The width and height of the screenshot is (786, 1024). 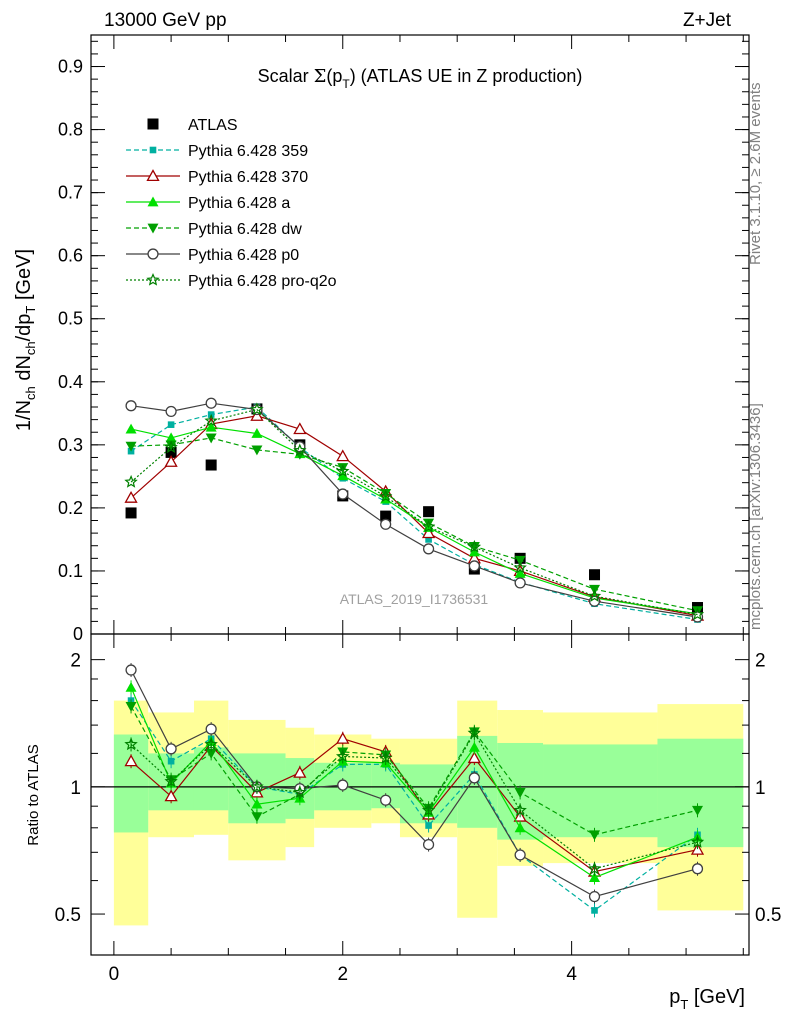 What do you see at coordinates (239, 203) in the screenshot?
I see `legend-label: Pythia 6.428 a` at bounding box center [239, 203].